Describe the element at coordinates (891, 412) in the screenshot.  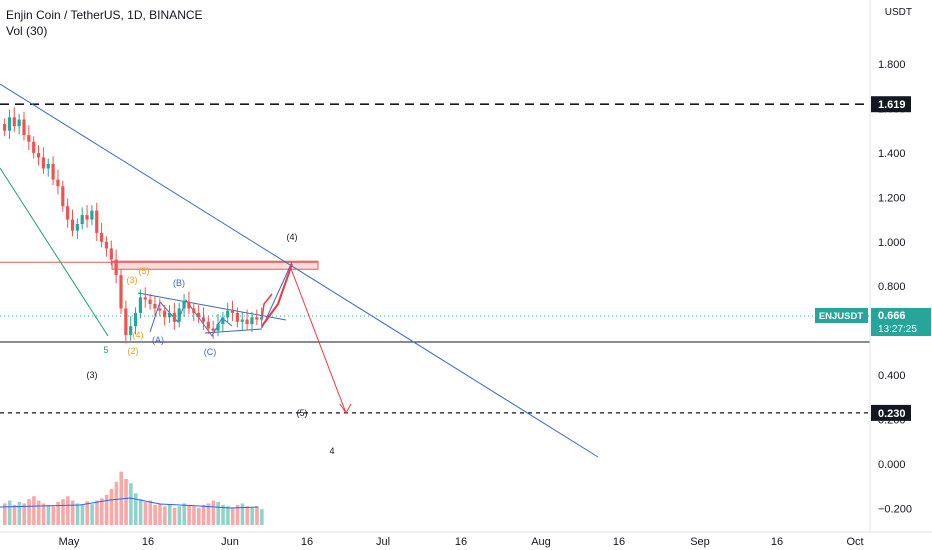
I see `level-label-0230-bg` at that location.